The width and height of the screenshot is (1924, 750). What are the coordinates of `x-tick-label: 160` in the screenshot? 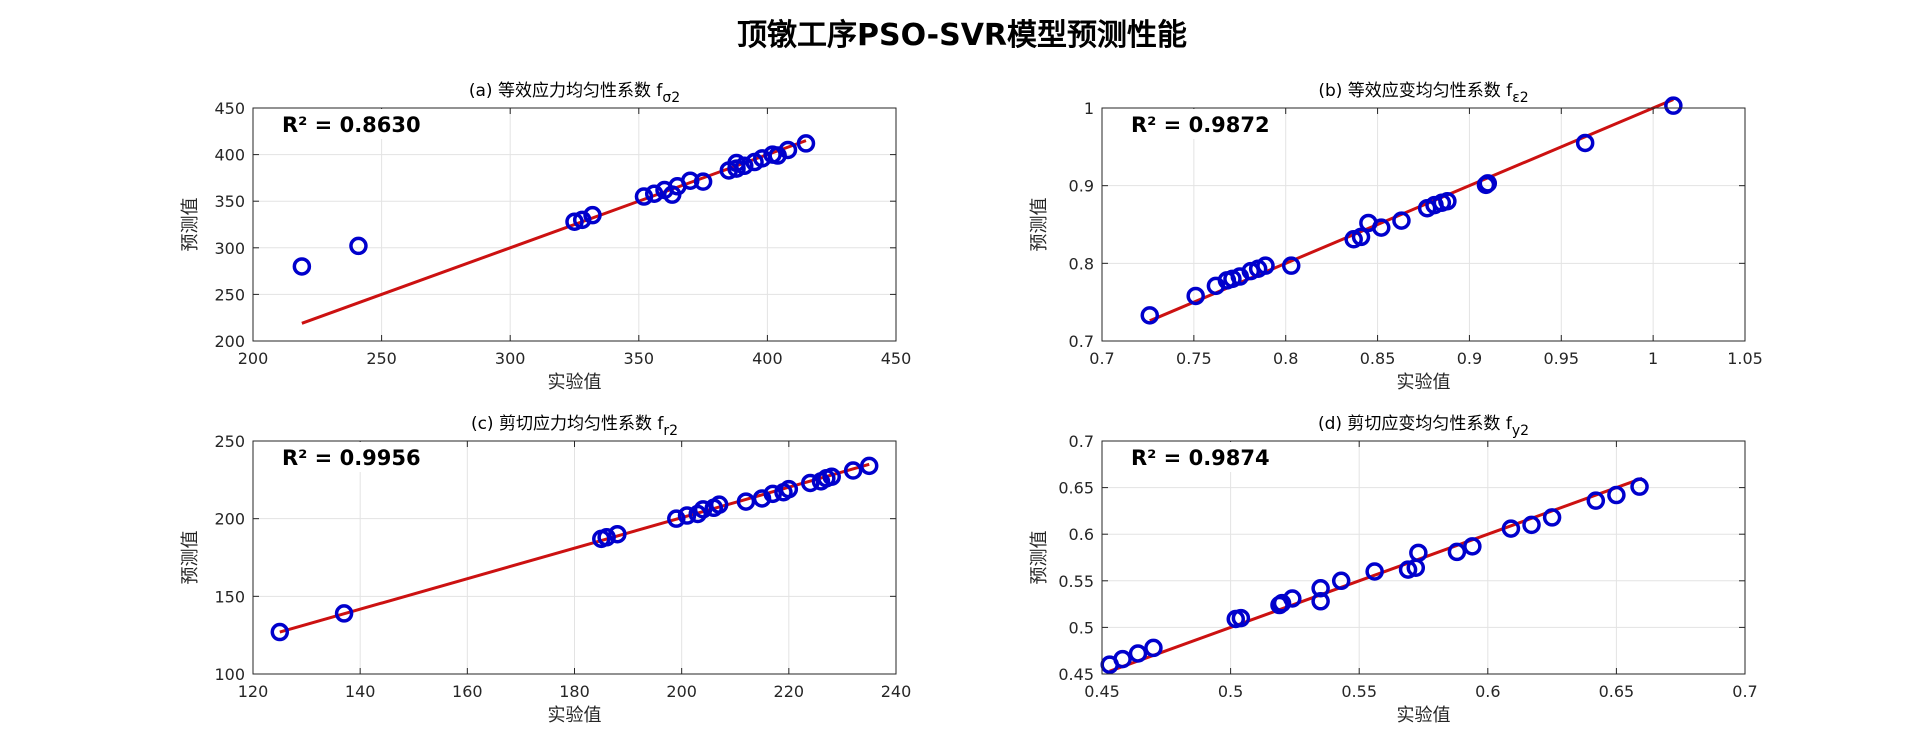 It's located at (467, 691).